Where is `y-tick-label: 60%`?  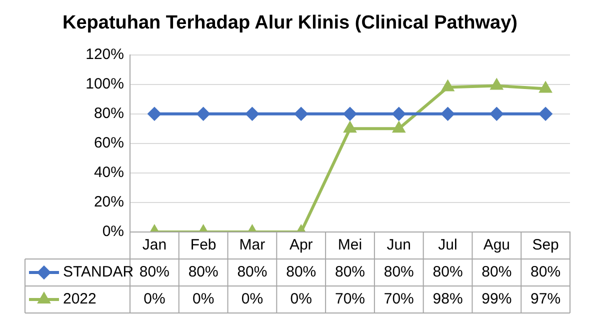
y-tick-label: 60% is located at coordinates (109, 143).